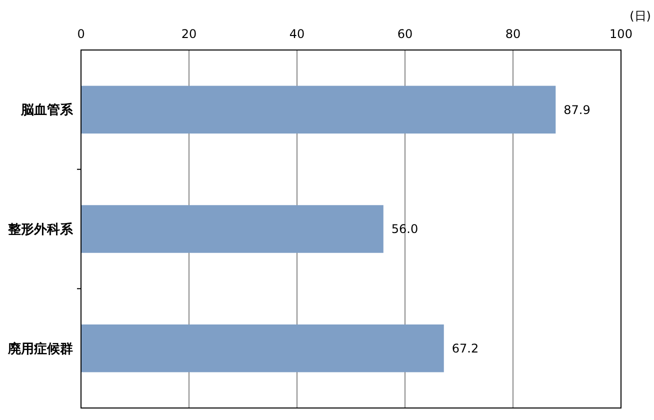 The width and height of the screenshot is (654, 420). Describe the element at coordinates (40, 348) in the screenshot. I see `y-tick-label: 廃用症候群` at that location.